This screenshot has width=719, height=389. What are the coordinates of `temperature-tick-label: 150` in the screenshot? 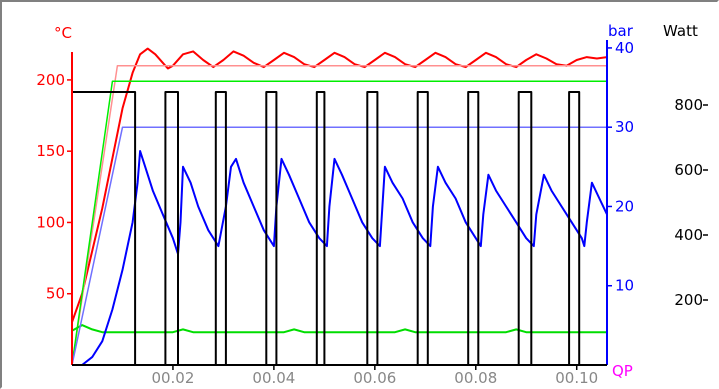 It's located at (50, 151).